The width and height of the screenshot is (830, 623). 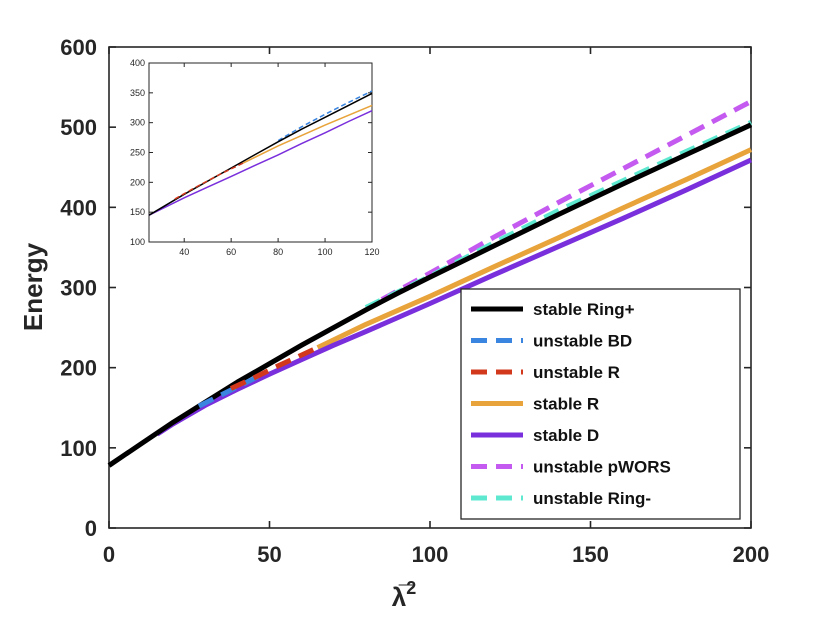 I want to click on y-tick-label: 300, so click(x=78, y=288).